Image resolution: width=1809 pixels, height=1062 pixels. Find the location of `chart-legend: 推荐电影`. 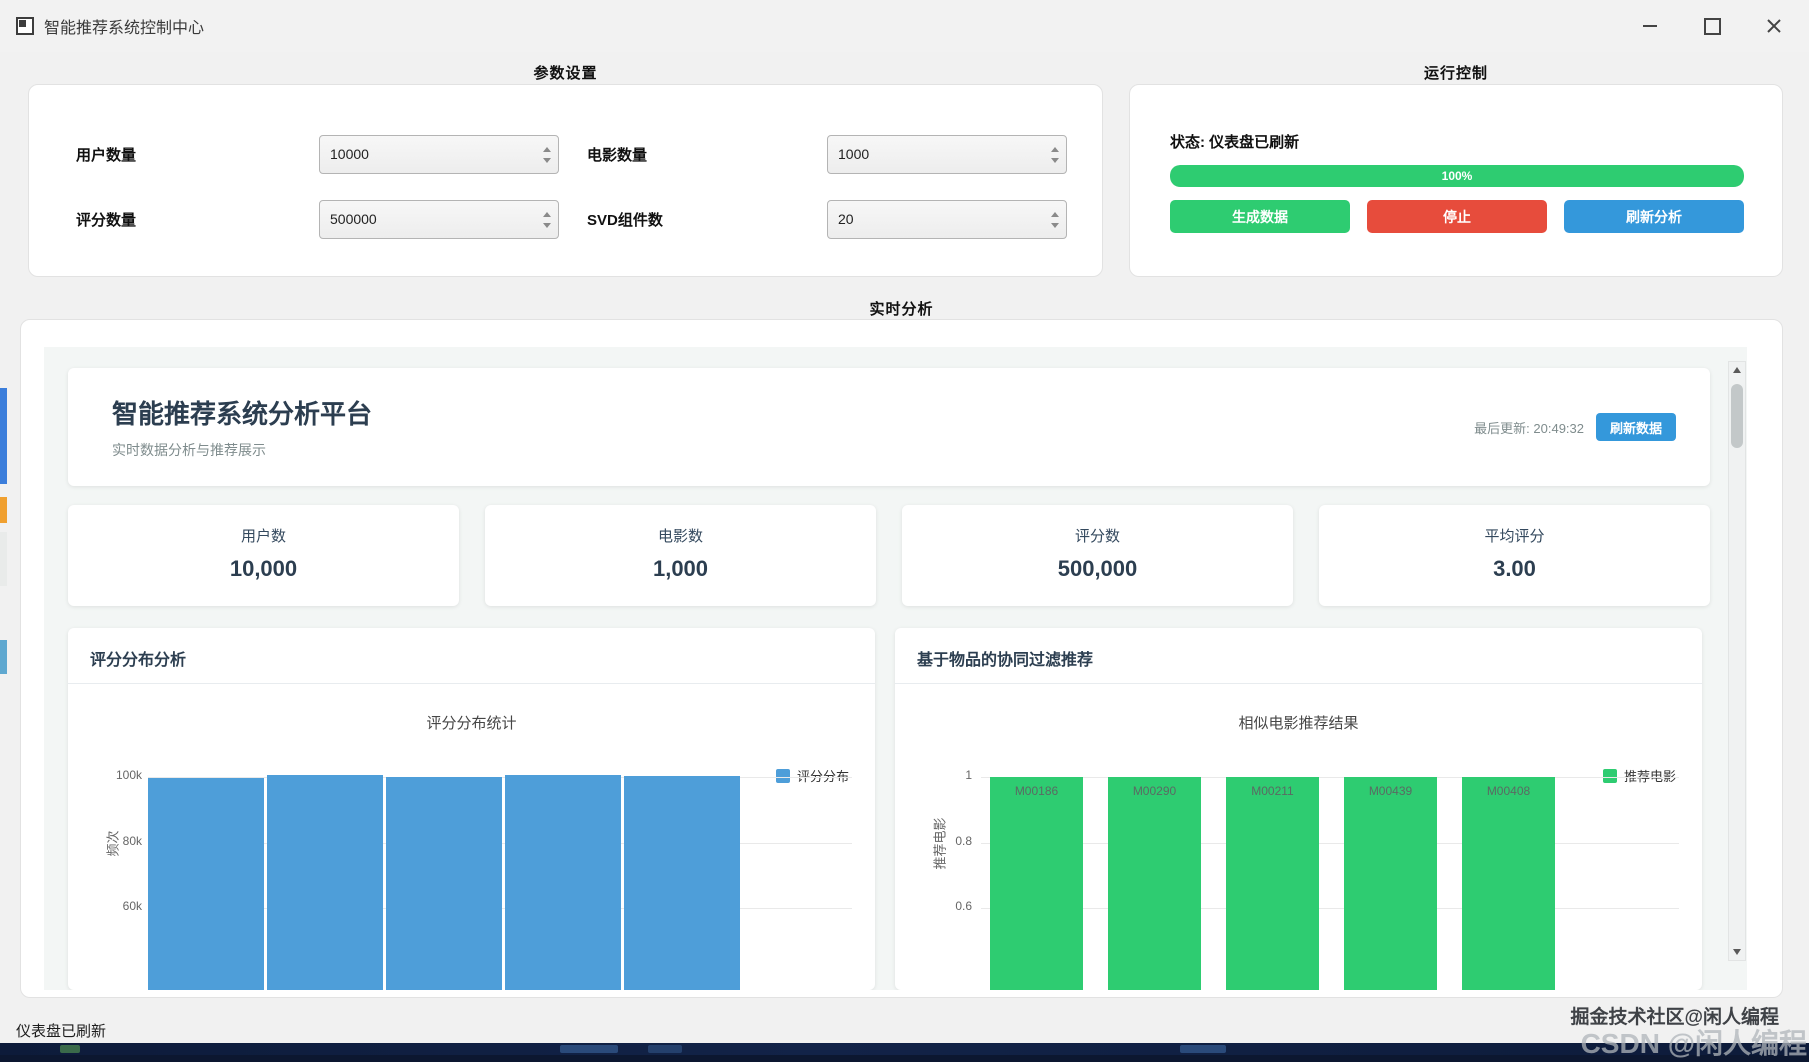

chart-legend: 推荐电影 is located at coordinates (1639, 775).